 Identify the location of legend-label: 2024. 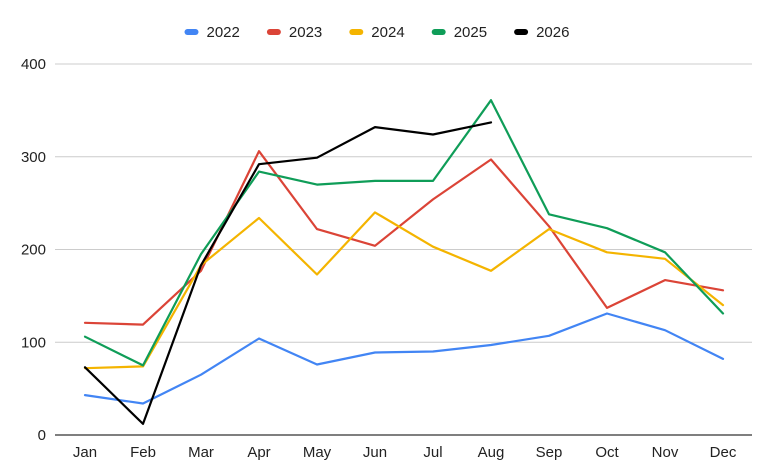
(387, 32).